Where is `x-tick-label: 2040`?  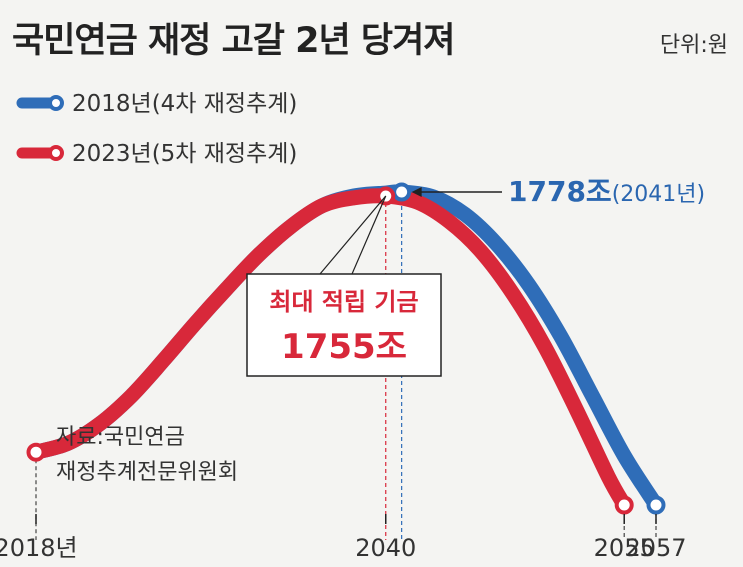 x-tick-label: 2040 is located at coordinates (385, 548).